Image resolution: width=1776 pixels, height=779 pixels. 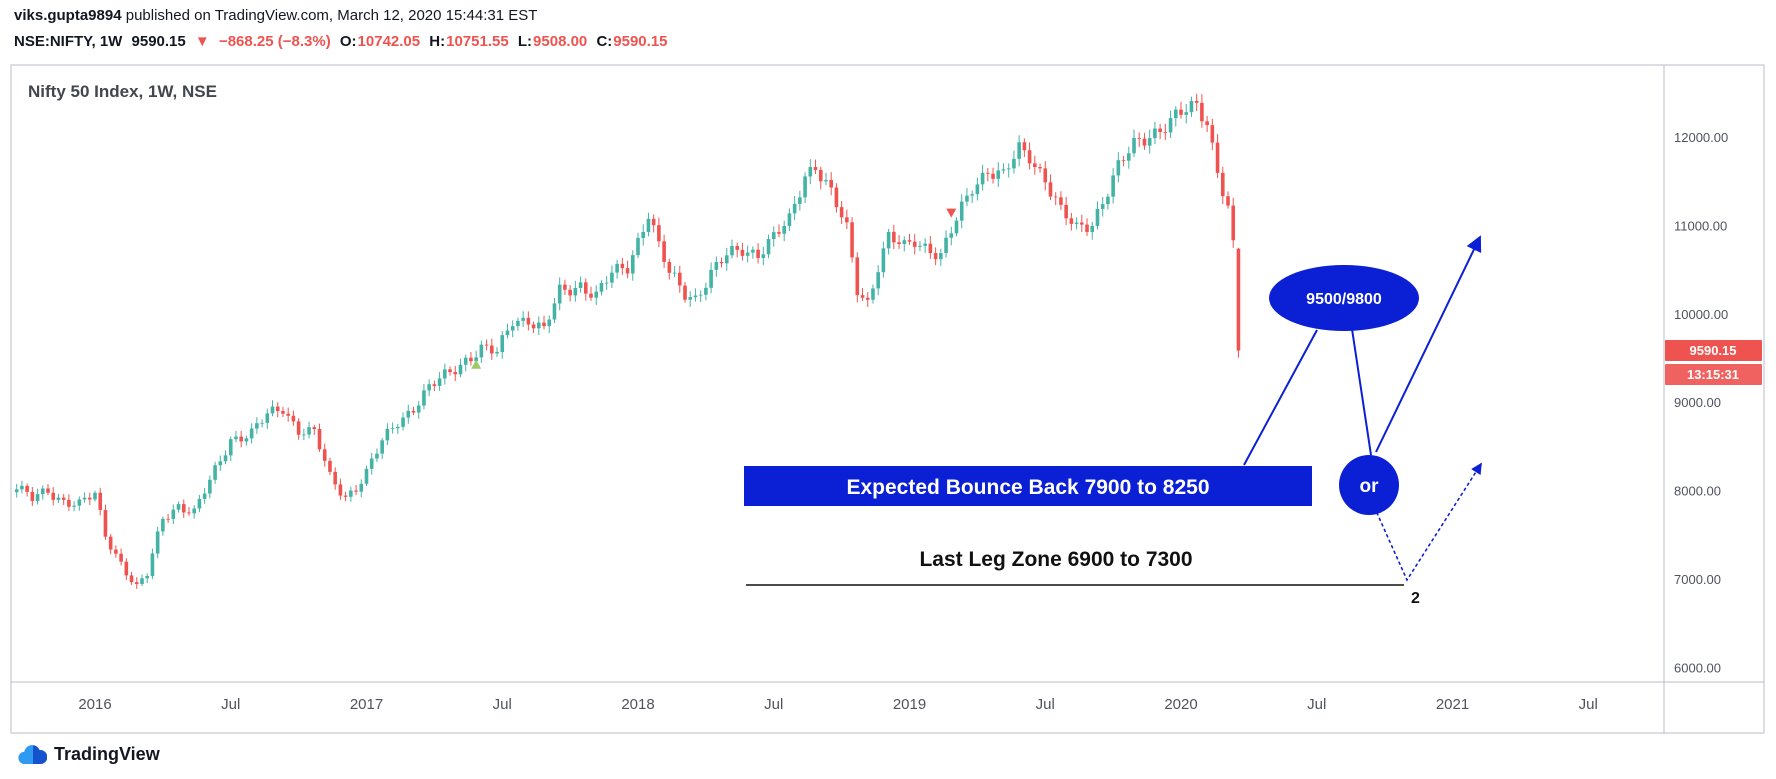 I want to click on or-circle, so click(x=1369, y=485).